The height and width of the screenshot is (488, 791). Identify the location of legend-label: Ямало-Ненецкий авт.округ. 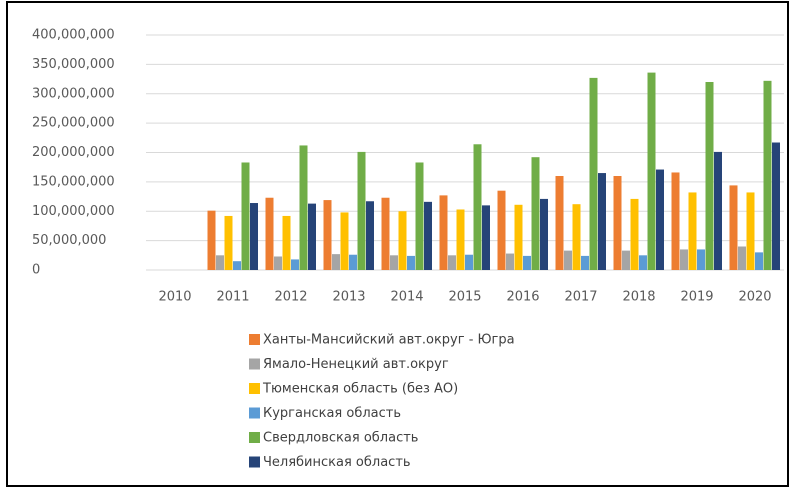
(356, 364).